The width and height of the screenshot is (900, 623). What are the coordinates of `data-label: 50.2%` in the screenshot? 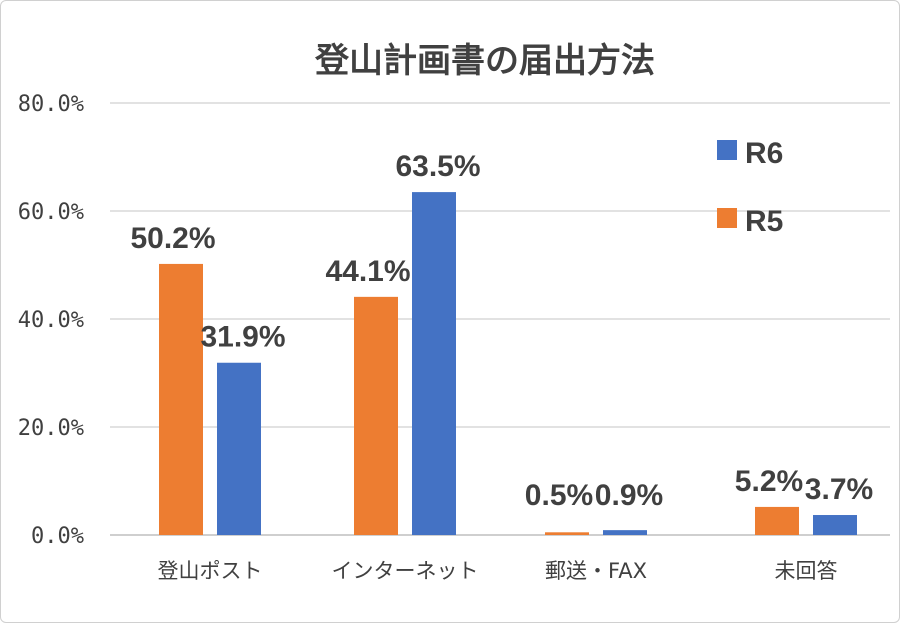 It's located at (172, 238).